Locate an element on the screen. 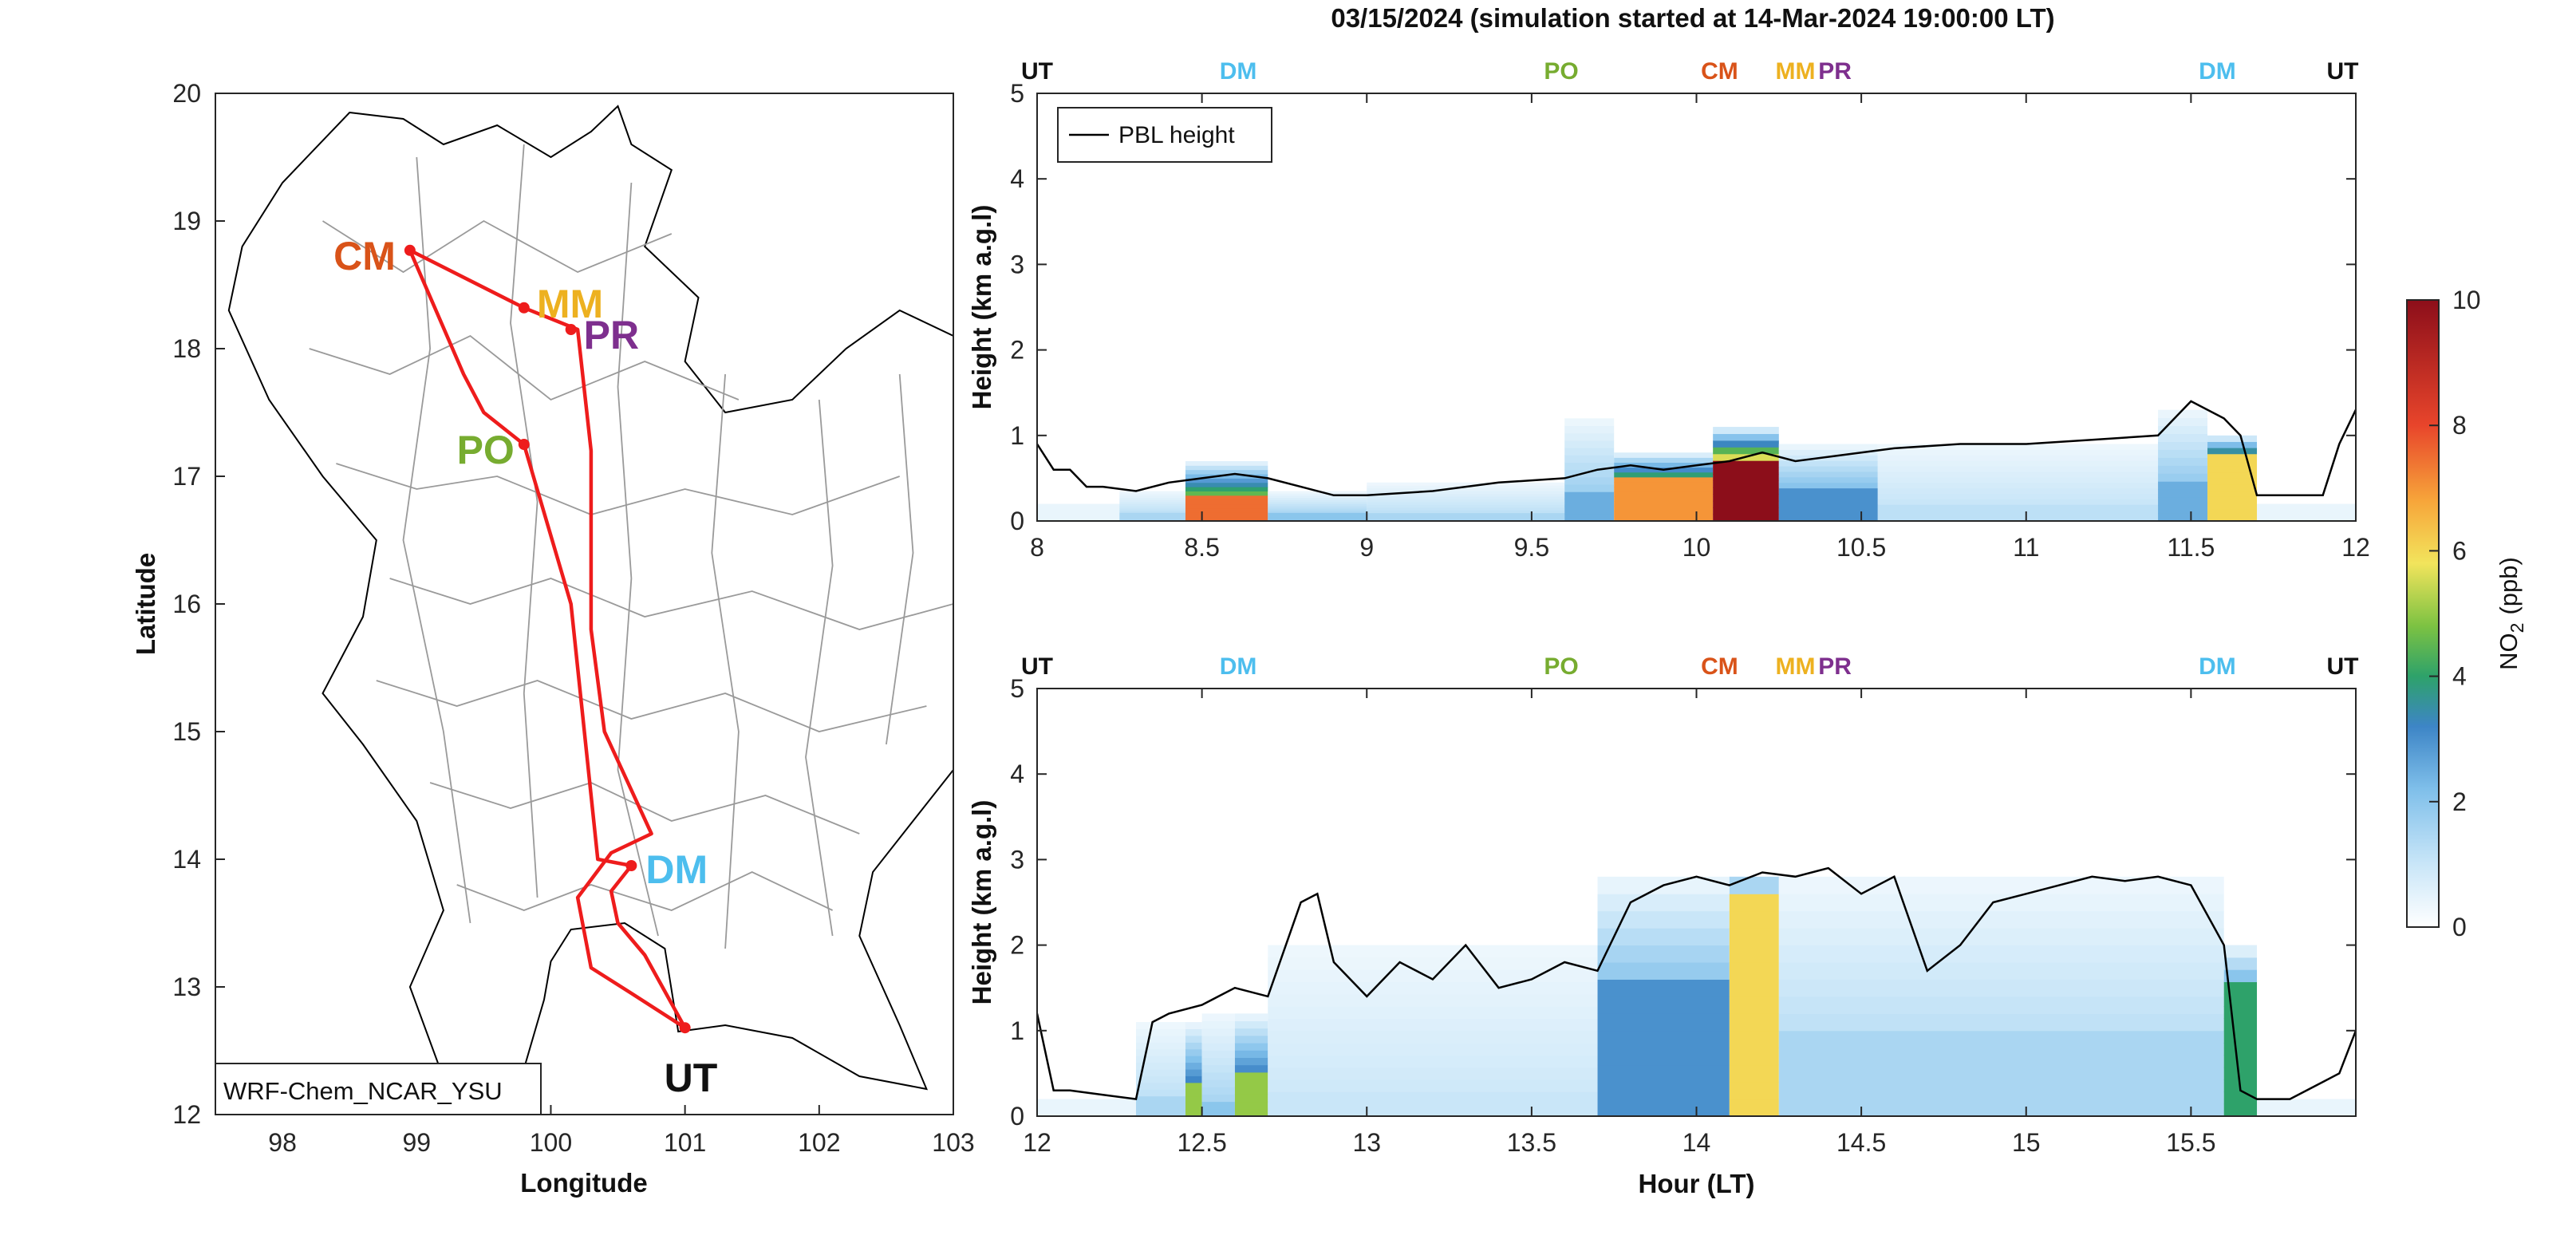 The image size is (2576, 1247). site-marker-po is located at coordinates (524, 445).